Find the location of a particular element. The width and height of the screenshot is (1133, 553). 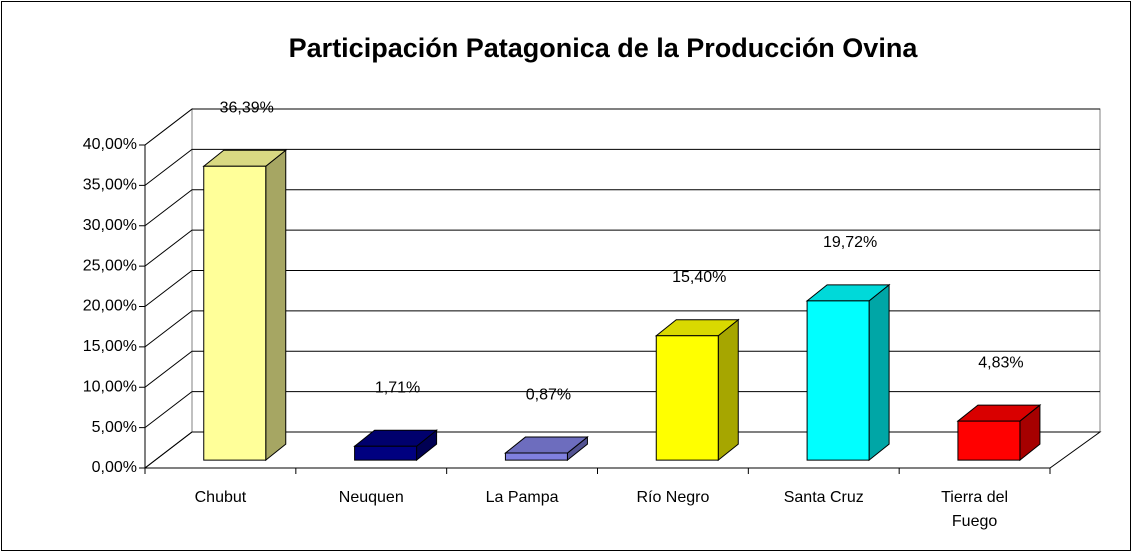

y-tick-label: 5,00% is located at coordinates (114, 427).